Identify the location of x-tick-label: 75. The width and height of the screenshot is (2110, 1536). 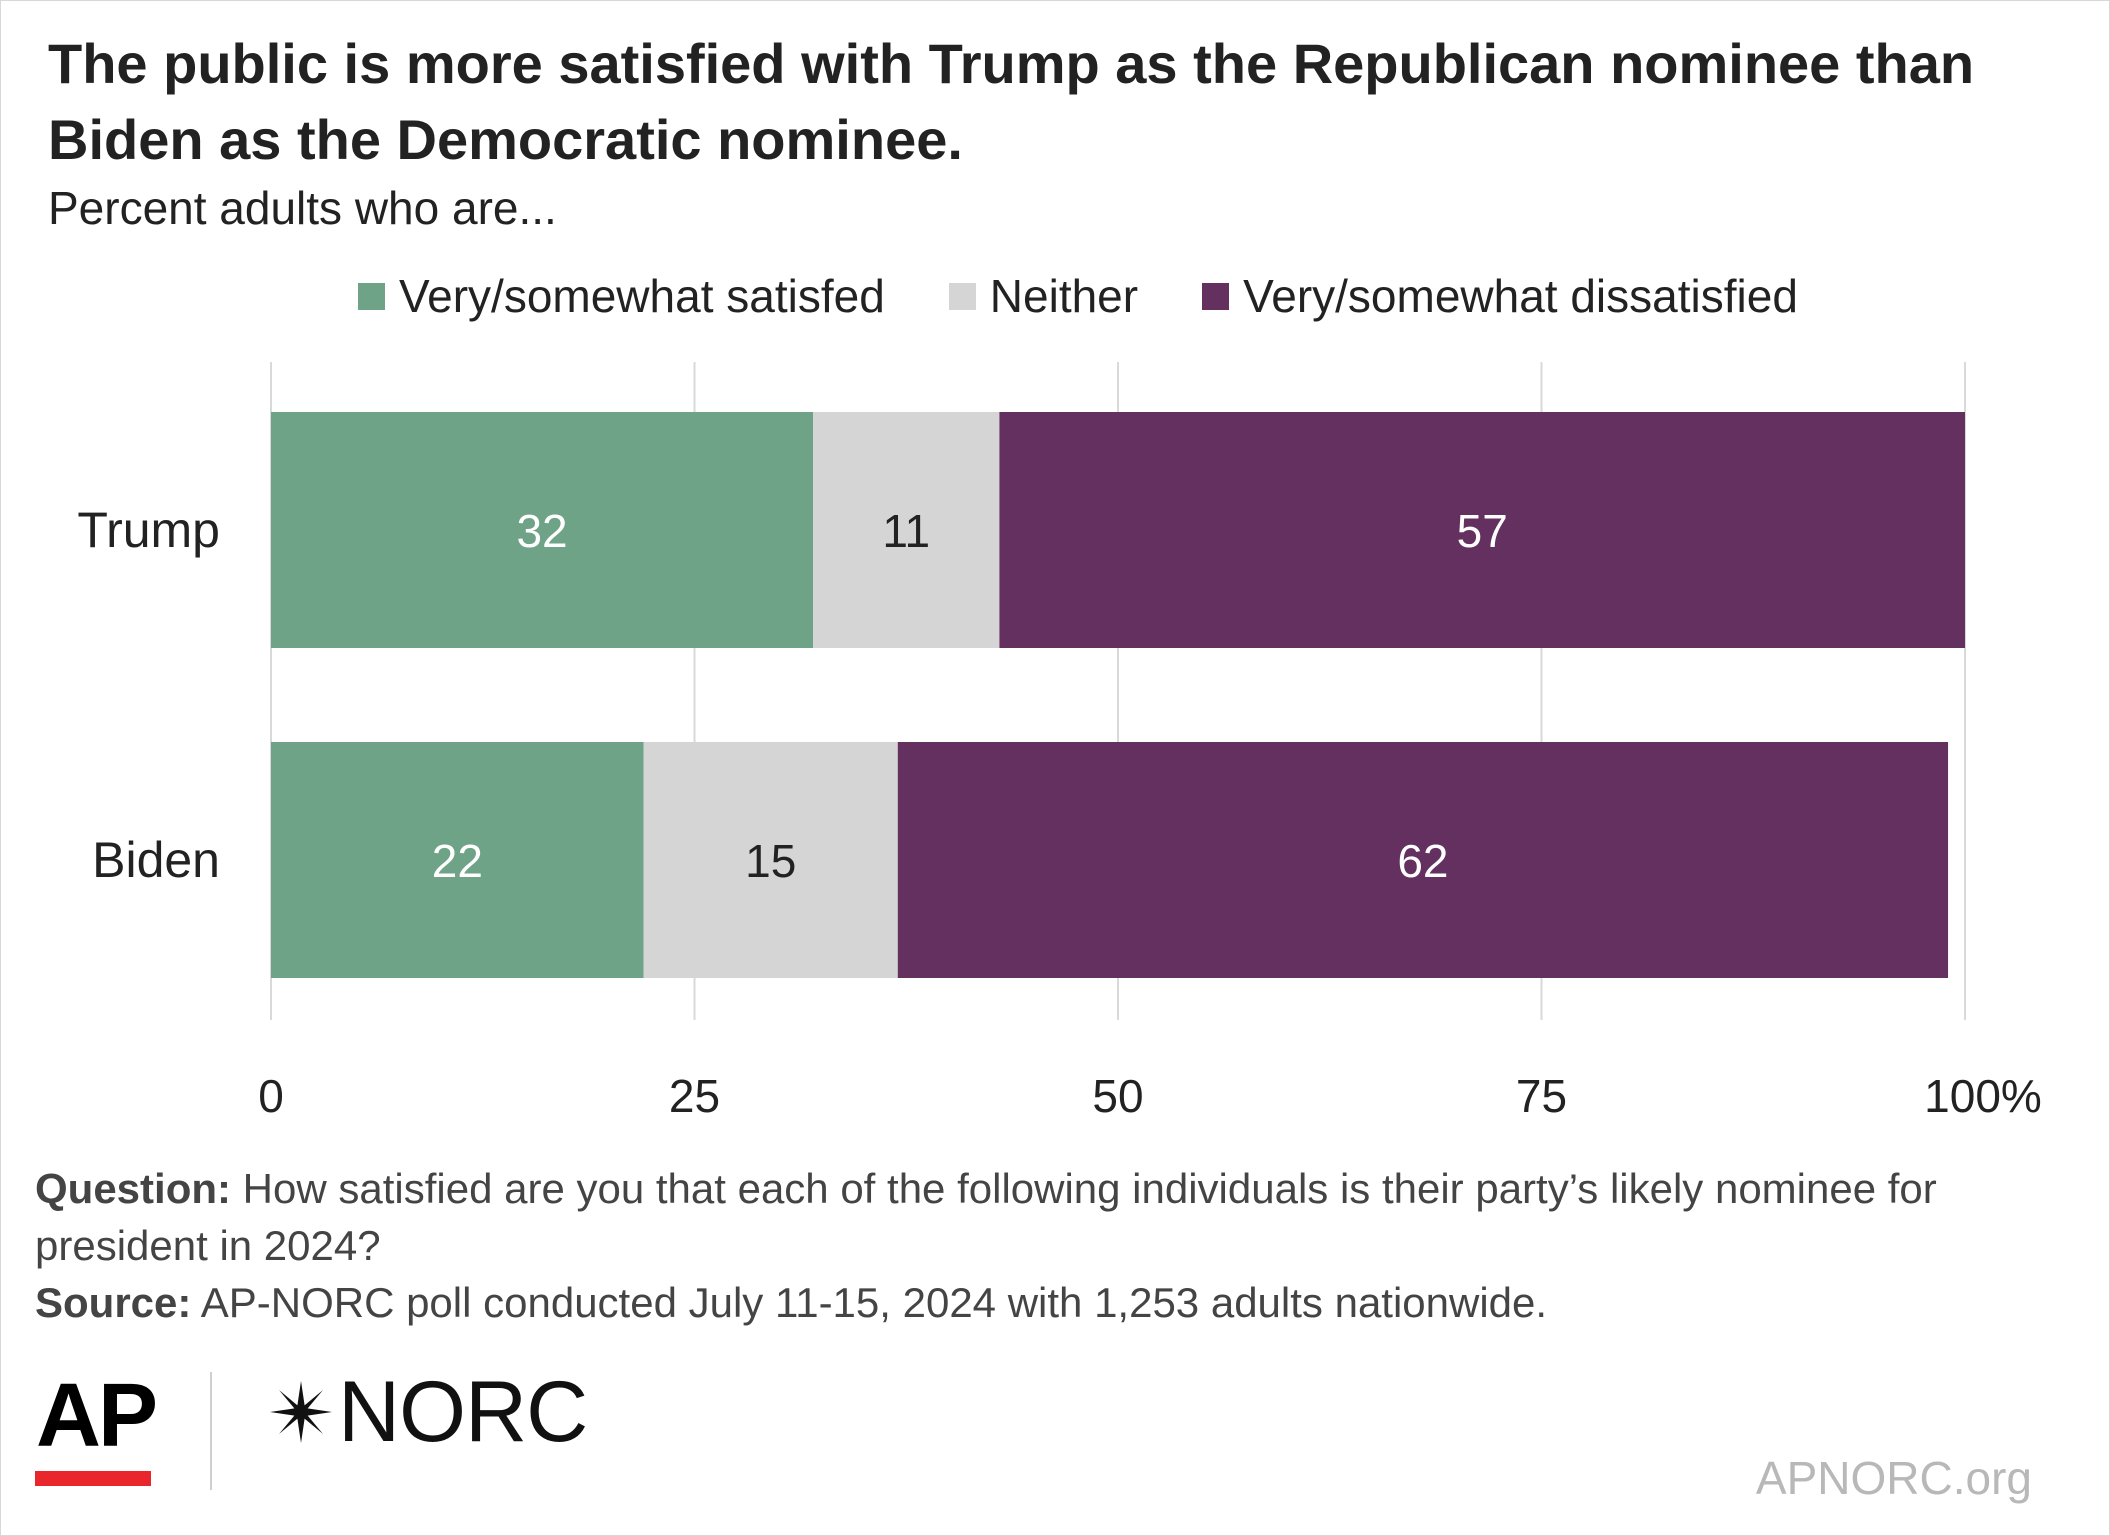
(1541, 1096).